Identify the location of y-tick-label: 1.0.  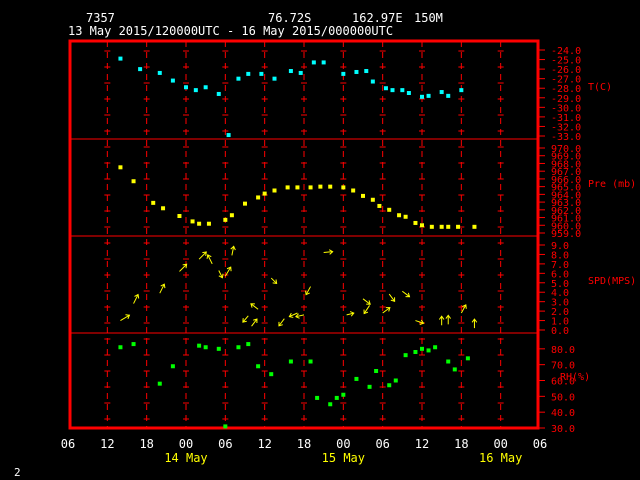
(560, 322).